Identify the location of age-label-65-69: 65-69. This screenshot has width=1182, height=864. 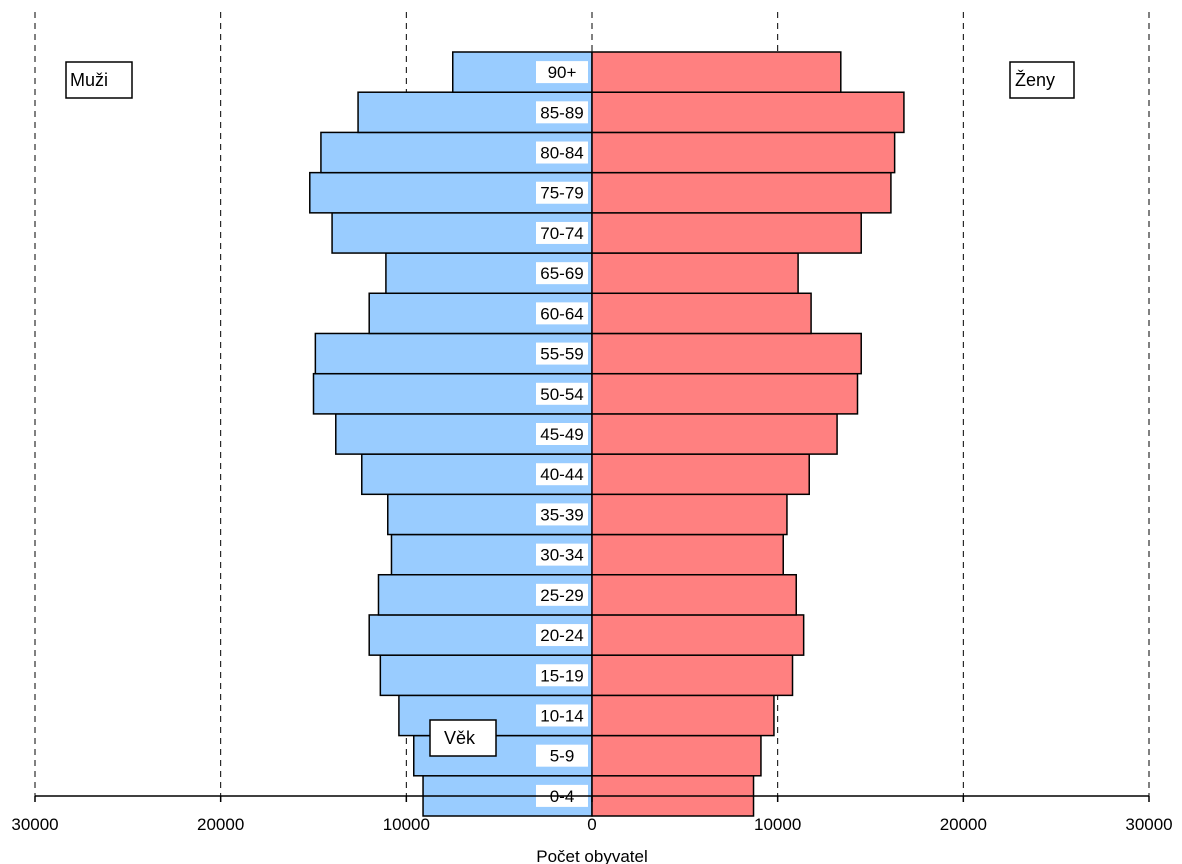
(561, 273).